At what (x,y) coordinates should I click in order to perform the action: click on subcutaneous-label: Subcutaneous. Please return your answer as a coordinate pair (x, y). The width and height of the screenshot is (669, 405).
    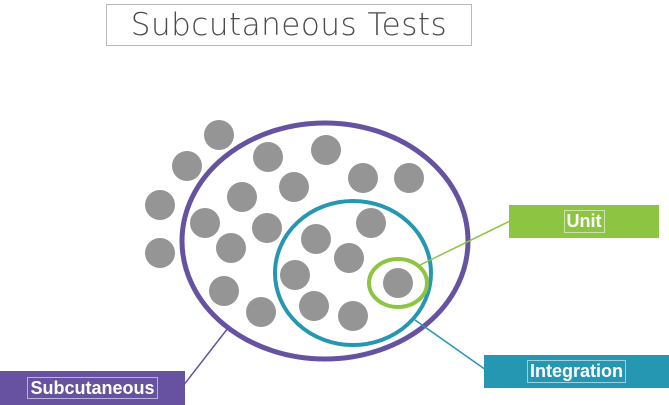
    Looking at the image, I should click on (92, 388).